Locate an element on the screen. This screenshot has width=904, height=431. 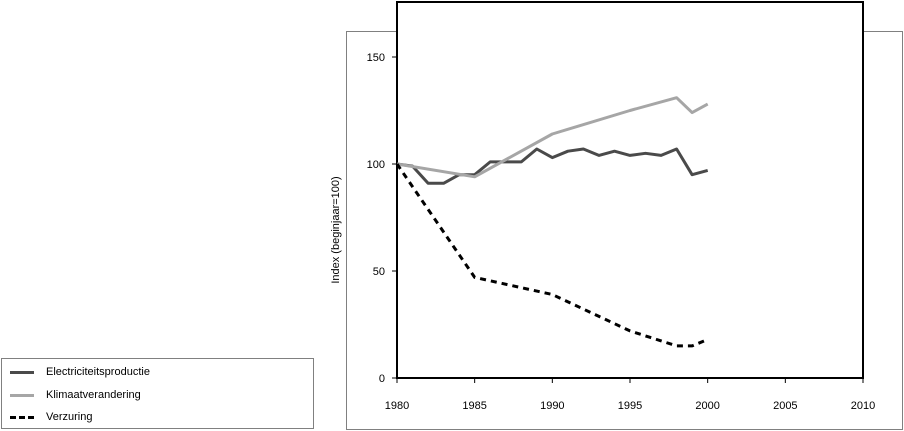
data-point-klimaatverandering-1985 is located at coordinates (474, 176).